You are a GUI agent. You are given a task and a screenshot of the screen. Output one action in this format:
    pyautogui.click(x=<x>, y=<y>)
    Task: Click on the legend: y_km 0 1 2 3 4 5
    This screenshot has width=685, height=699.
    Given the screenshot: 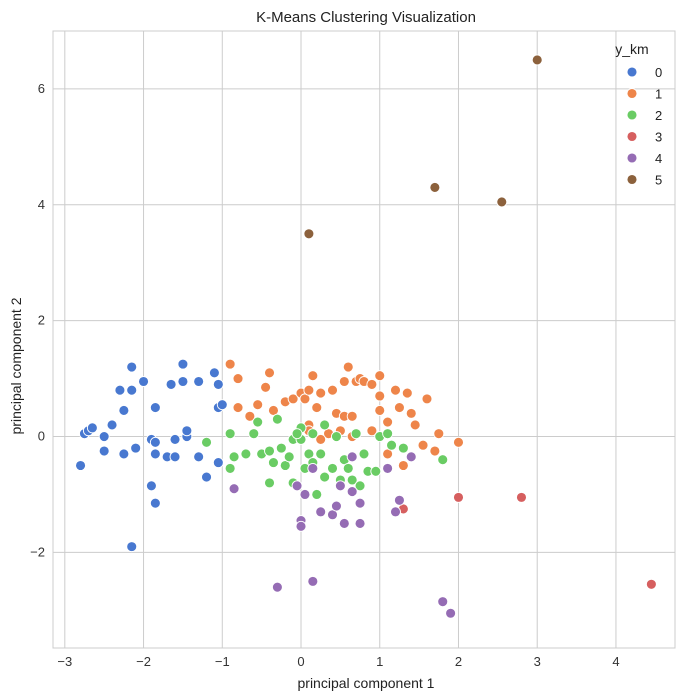 What is the action you would take?
    pyautogui.click(x=638, y=114)
    